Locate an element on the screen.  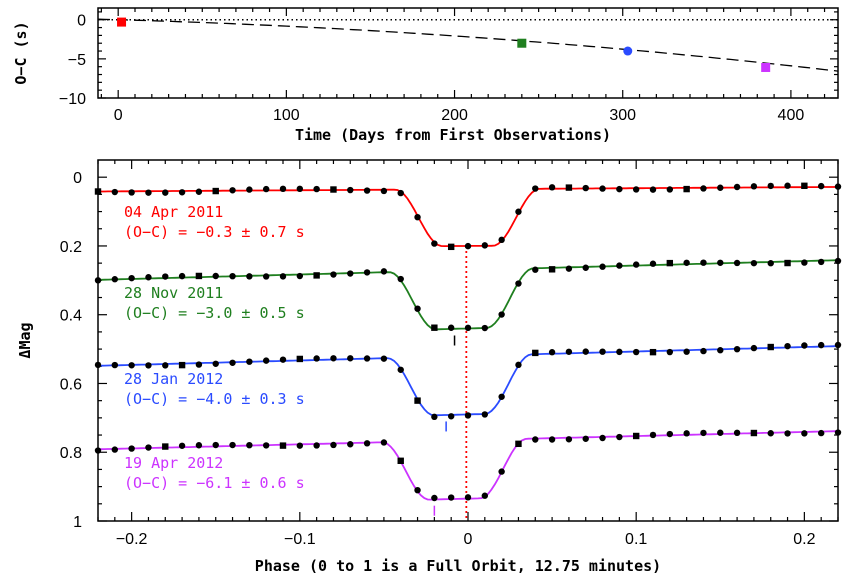
lc-series-date: 28 Jan 2012 is located at coordinates (173, 379).